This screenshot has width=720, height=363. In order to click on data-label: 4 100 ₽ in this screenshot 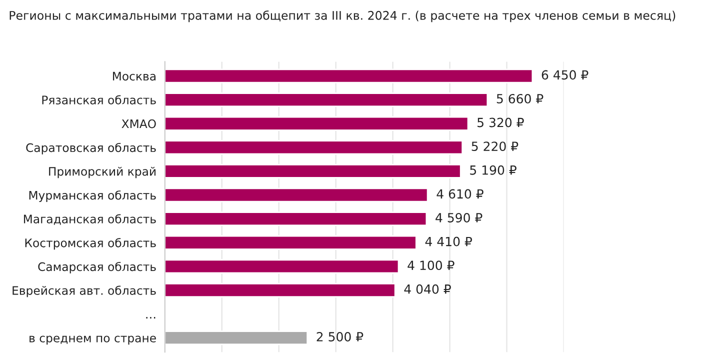, I will do `click(431, 265)`.